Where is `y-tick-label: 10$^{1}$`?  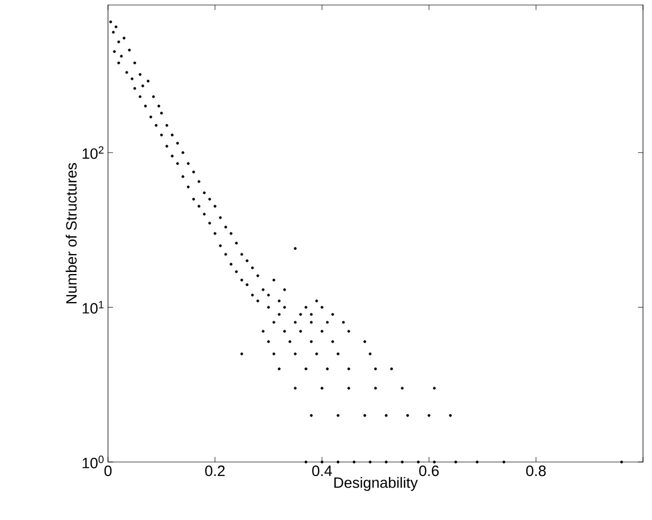
y-tick-label: 10$^{1}$ is located at coordinates (93, 307).